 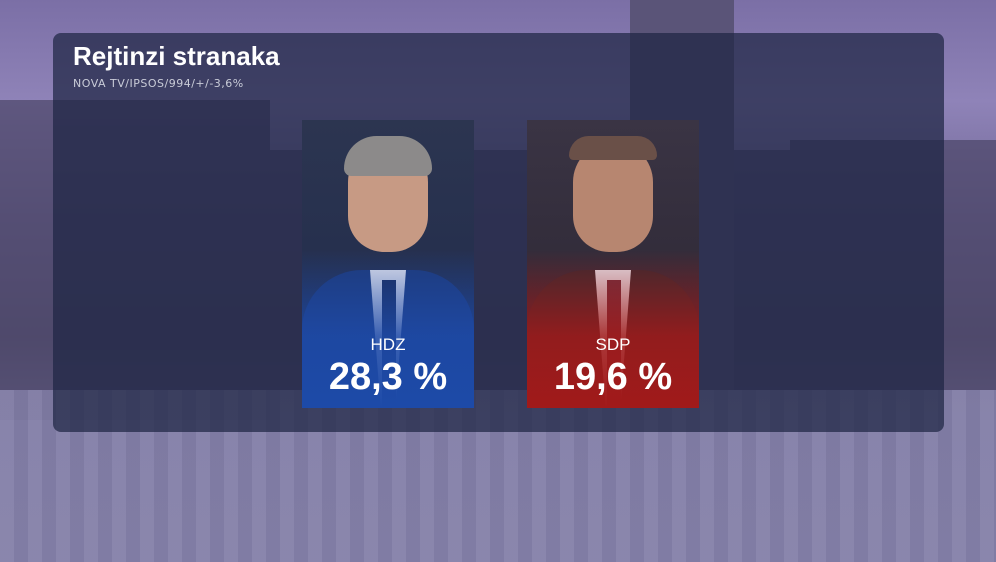 What do you see at coordinates (388, 377) in the screenshot?
I see `value-label-hdz: 28,3 %` at bounding box center [388, 377].